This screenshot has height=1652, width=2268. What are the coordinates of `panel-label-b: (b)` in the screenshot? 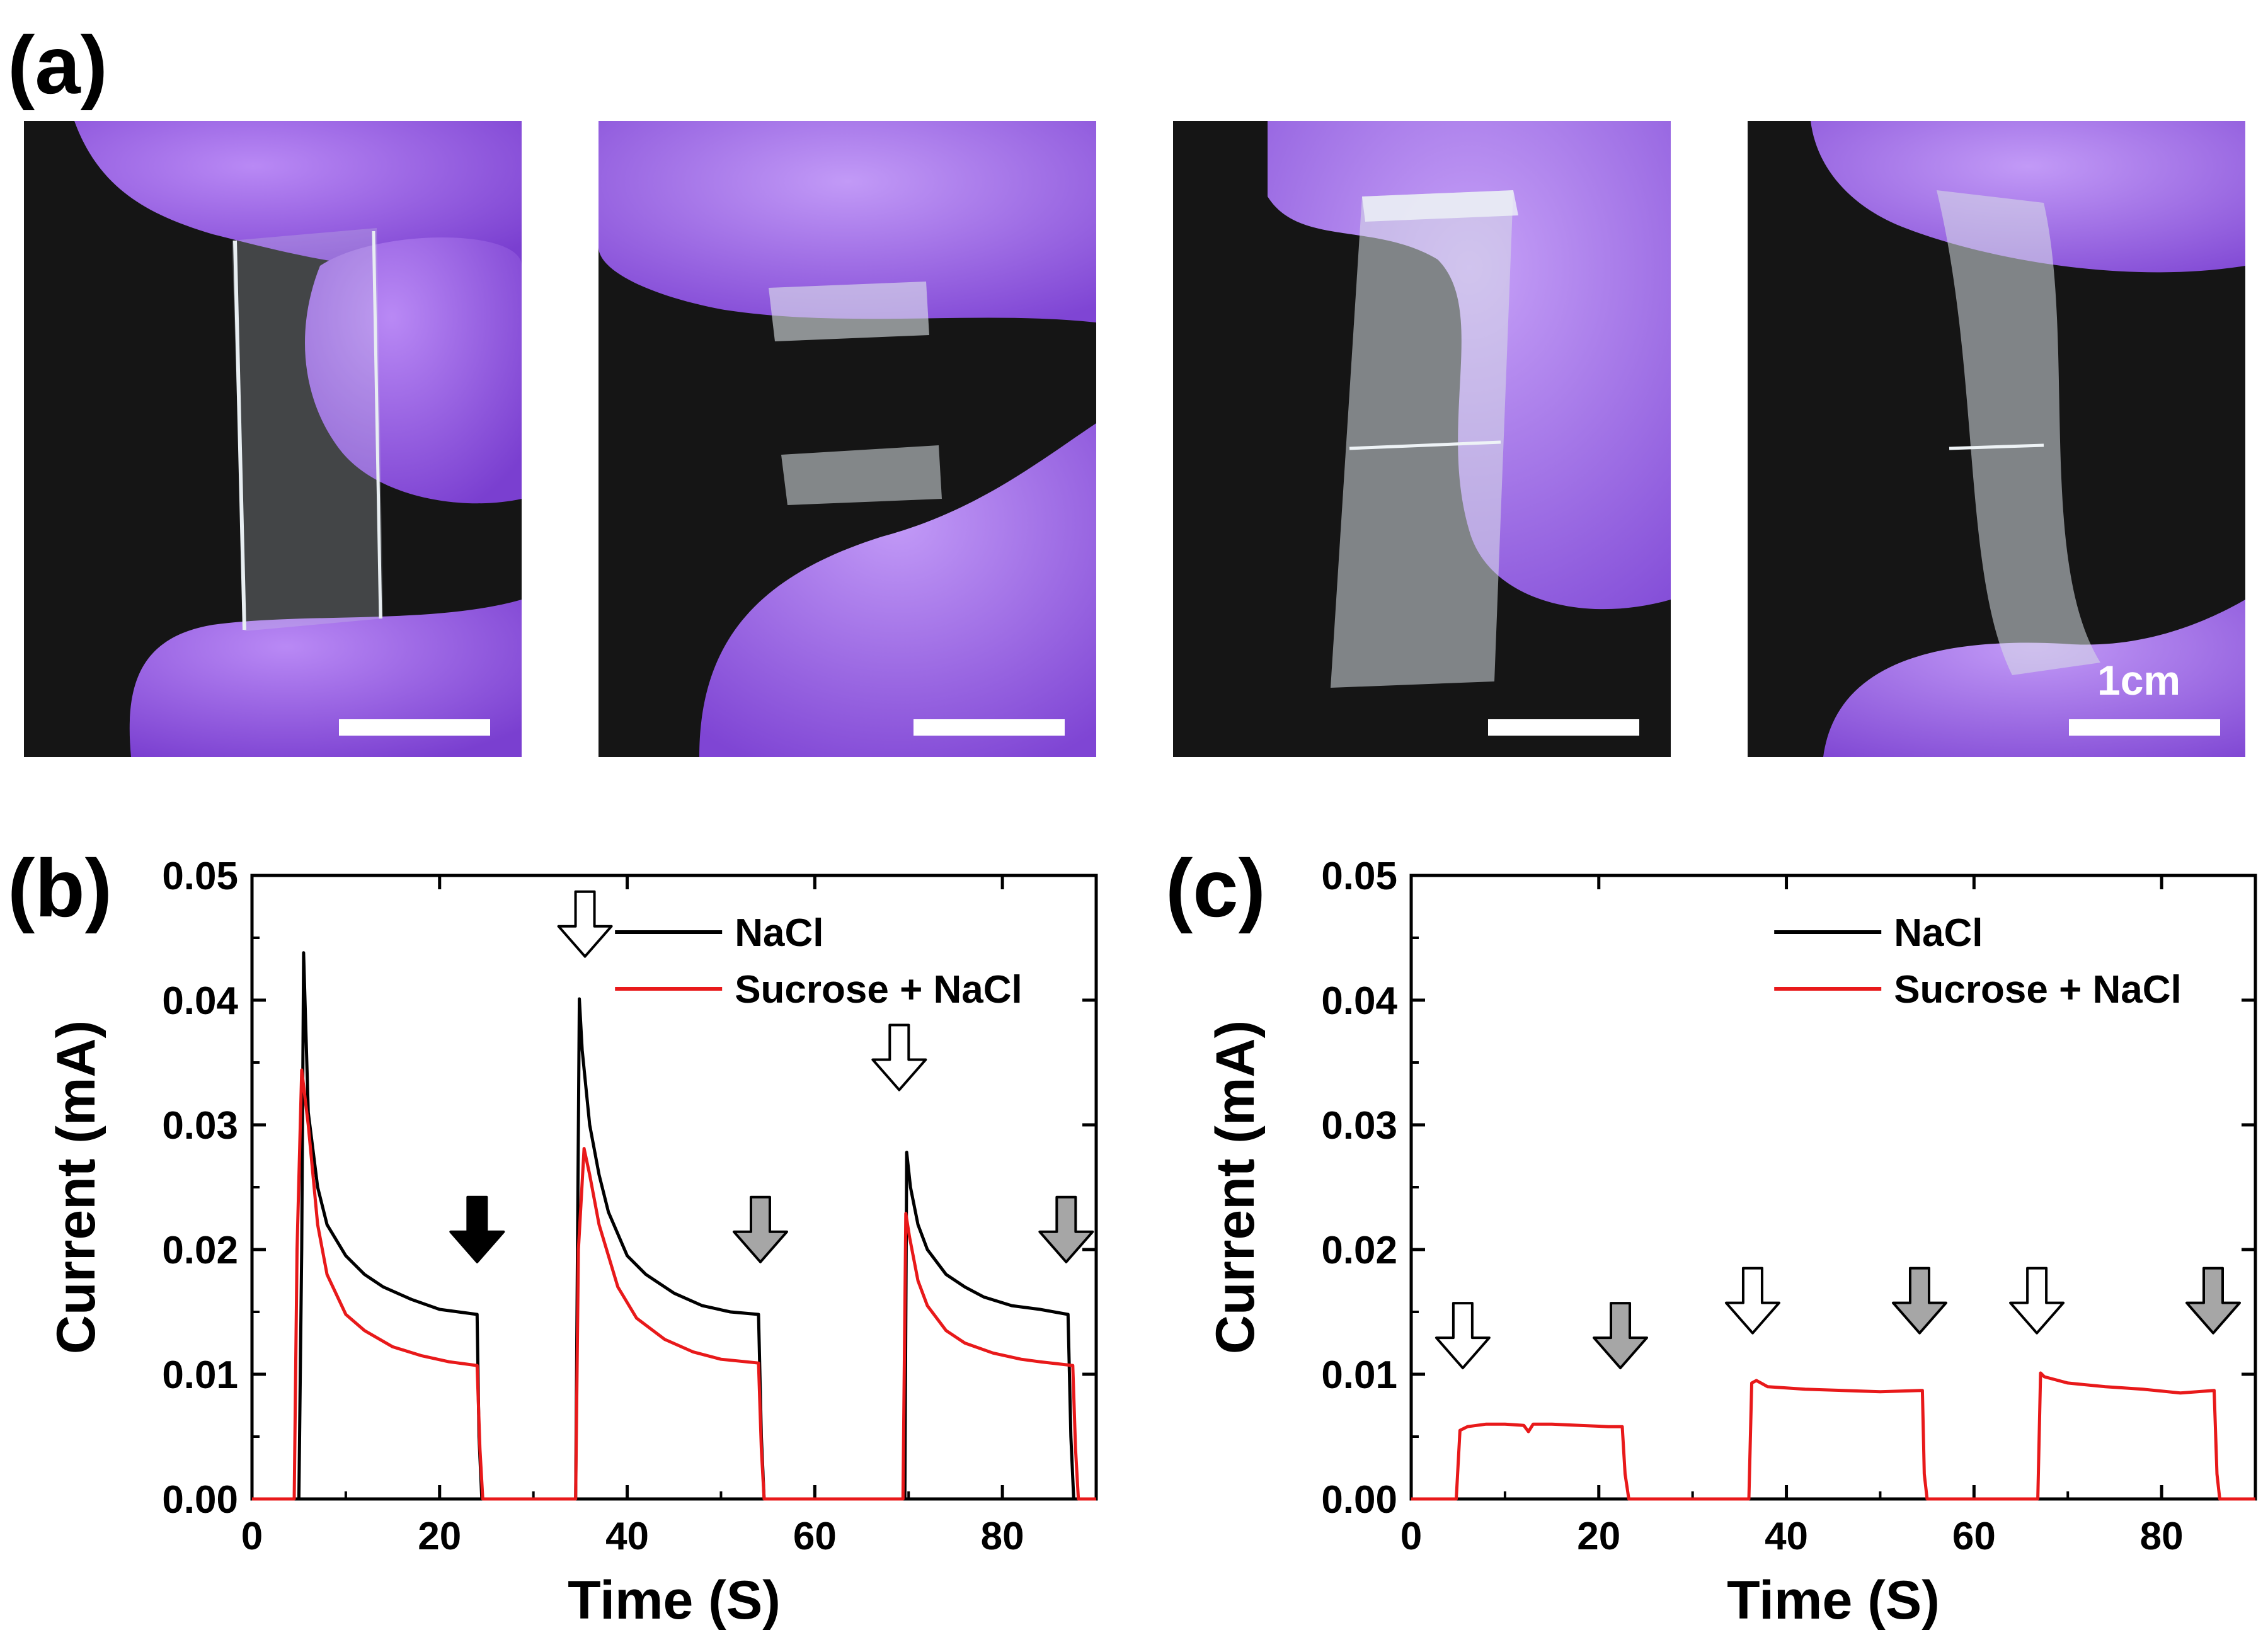 It's located at (60, 888).